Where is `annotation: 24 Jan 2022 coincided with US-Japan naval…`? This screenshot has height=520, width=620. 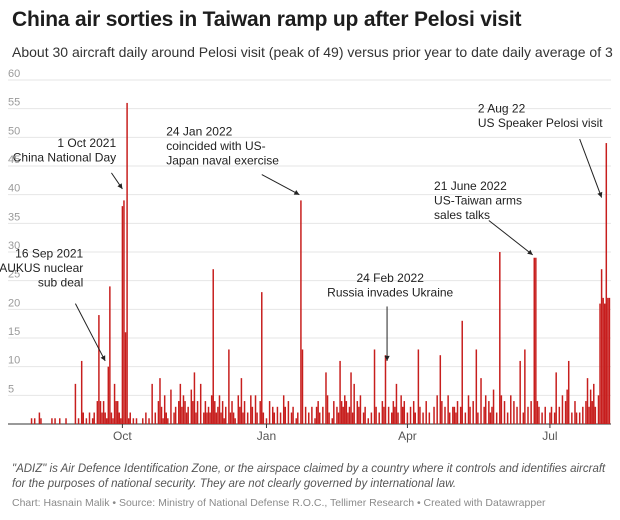 annotation: 24 Jan 2022 coincided with US-Japan naval… is located at coordinates (233, 160).